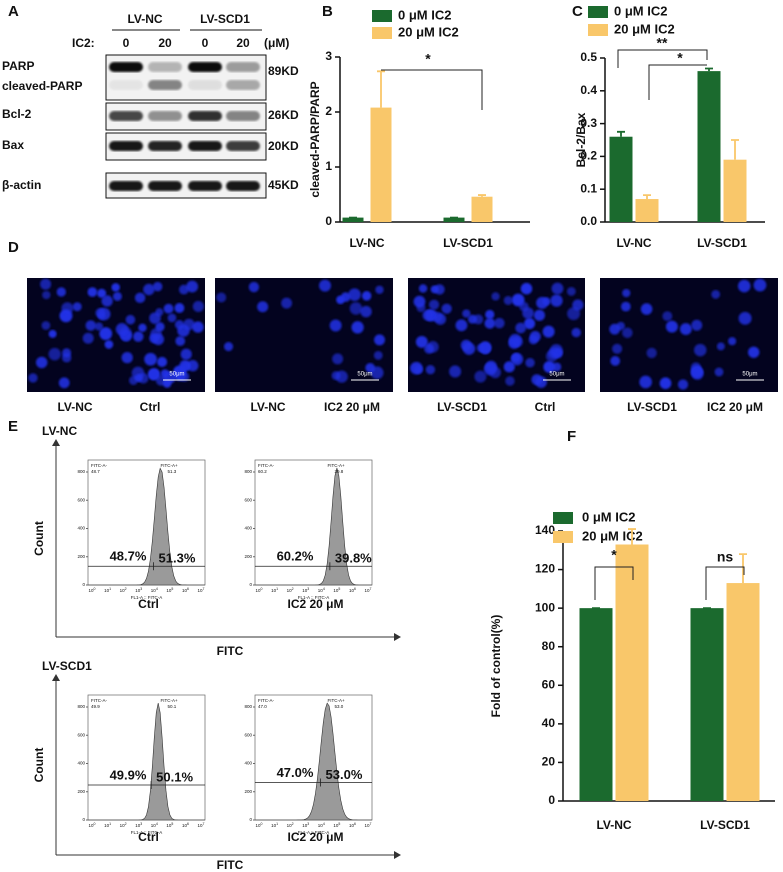 This screenshot has height=872, width=783. Describe the element at coordinates (225, 19) in the screenshot. I see `group-label: LV-SCD1` at that location.